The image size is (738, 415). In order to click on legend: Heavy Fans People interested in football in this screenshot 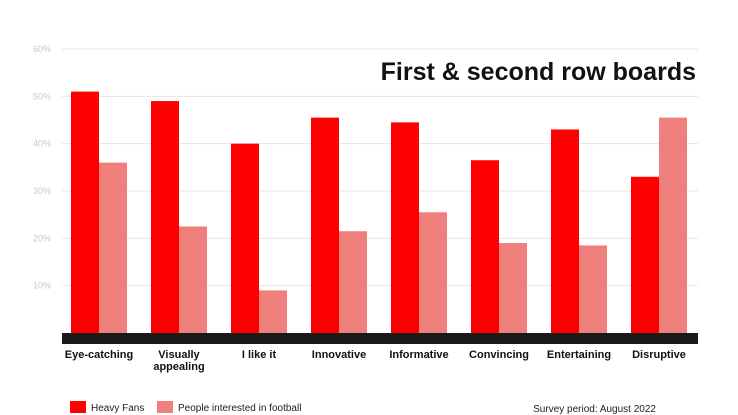, I will do `click(185, 407)`.